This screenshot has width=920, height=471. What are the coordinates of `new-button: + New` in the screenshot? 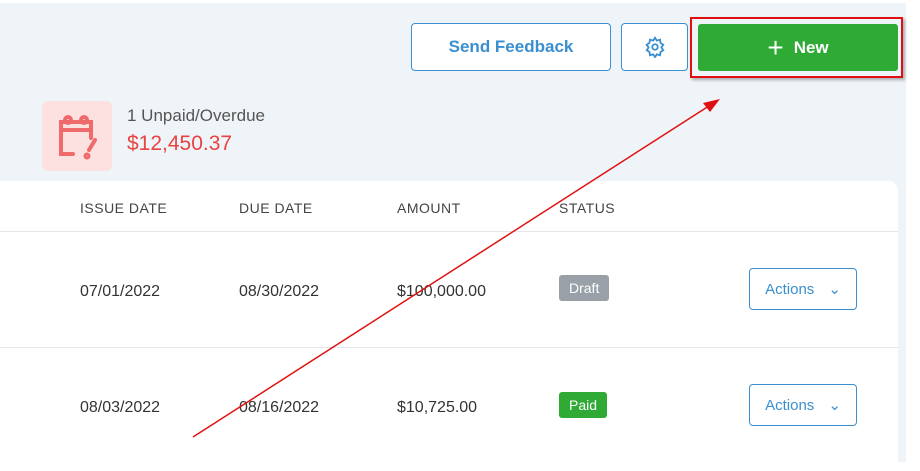 It's located at (798, 47).